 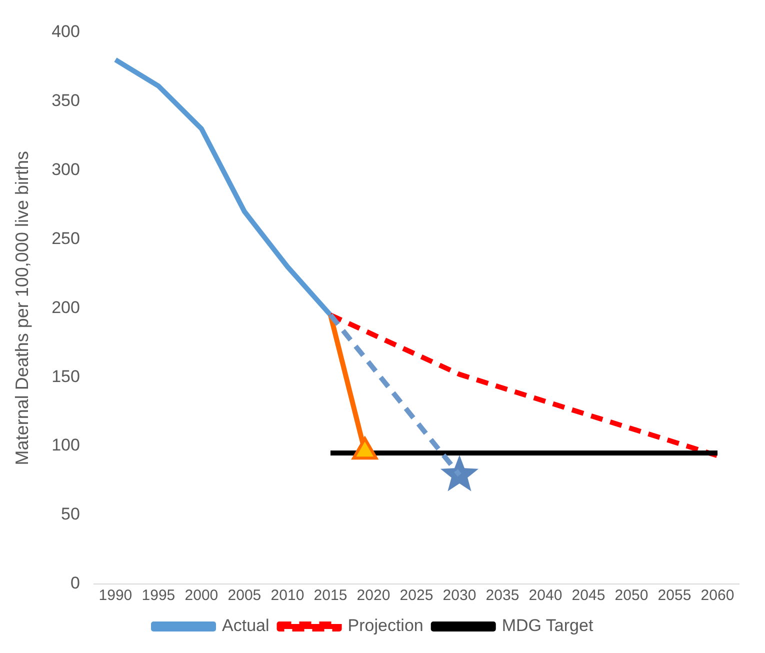 I want to click on y-tick-label: 400, so click(x=66, y=31).